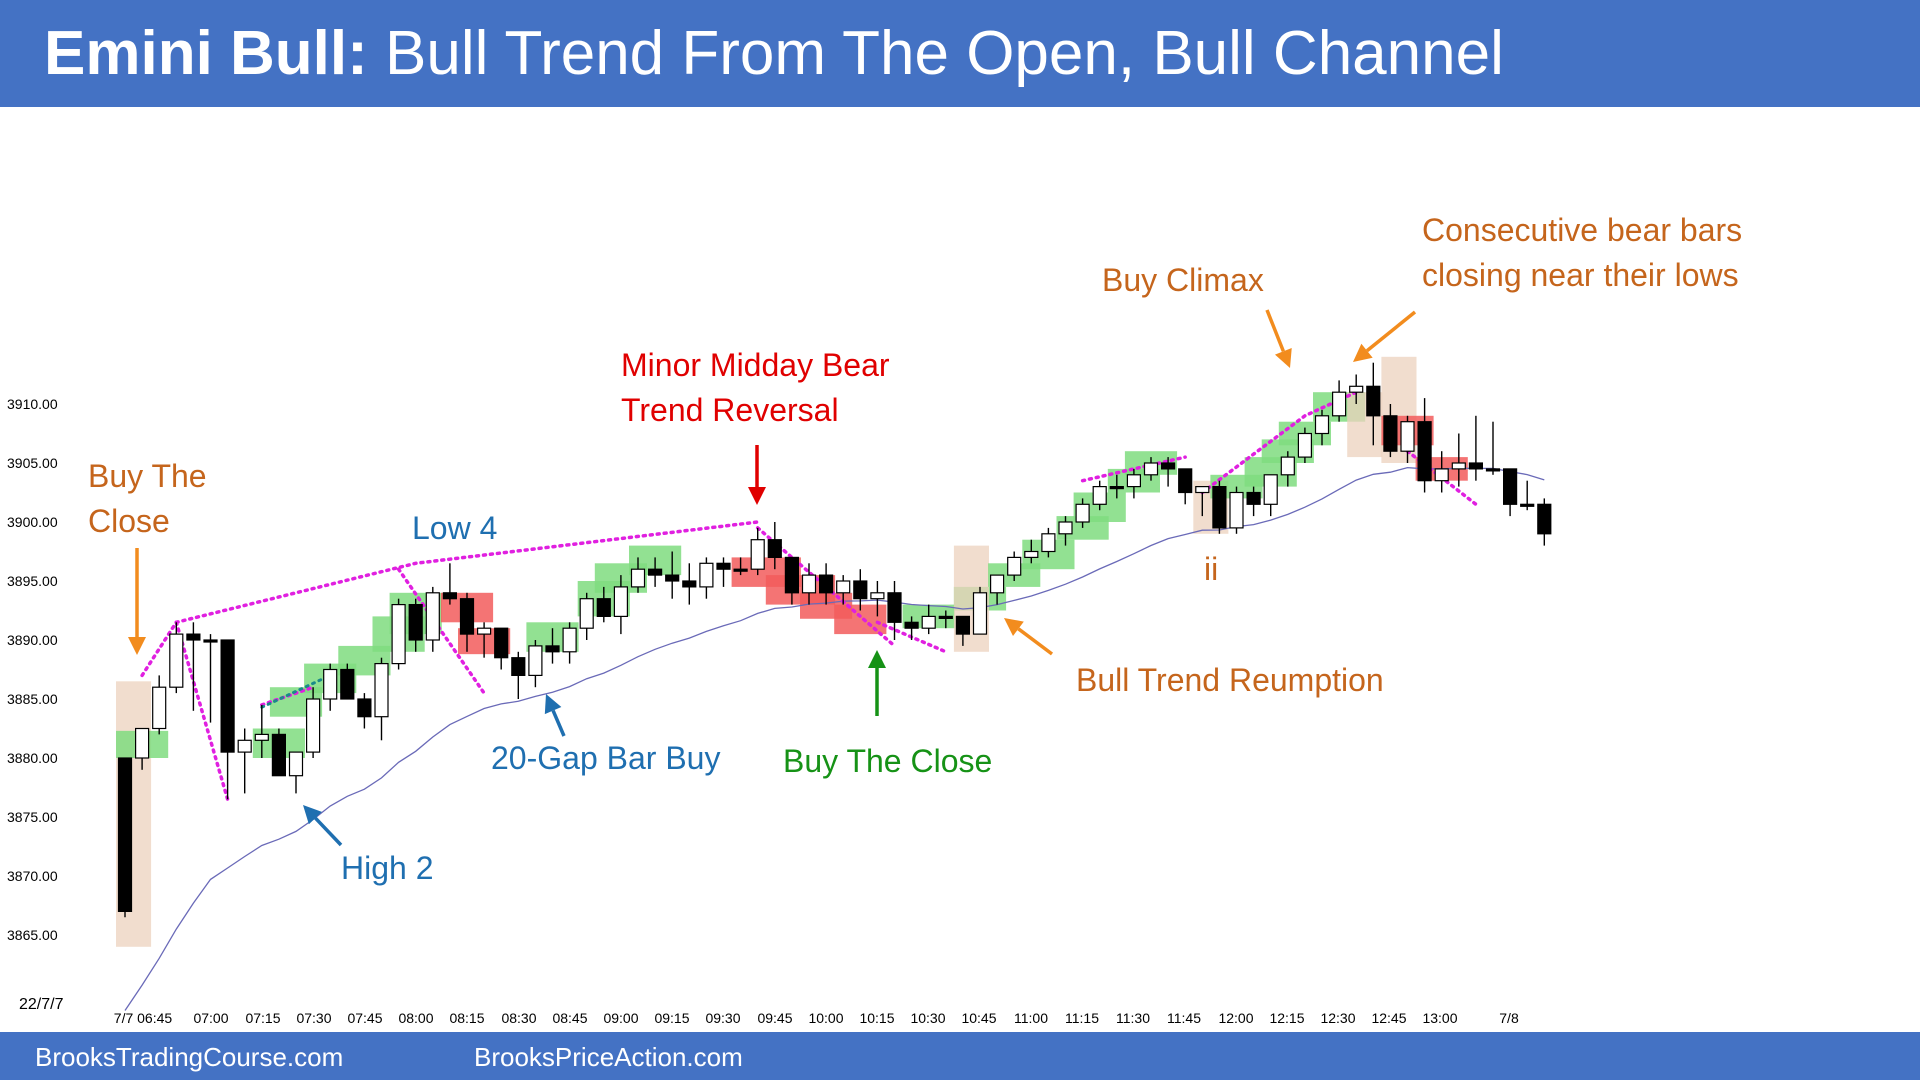 Image resolution: width=1920 pixels, height=1080 pixels. I want to click on x-tick-label: 7/7 06:45, so click(143, 1018).